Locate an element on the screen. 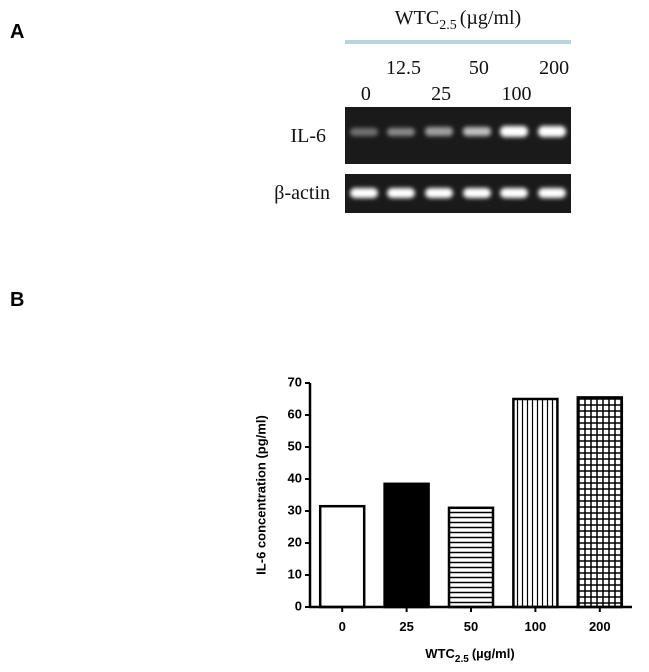  gel-il6 is located at coordinates (458, 135).